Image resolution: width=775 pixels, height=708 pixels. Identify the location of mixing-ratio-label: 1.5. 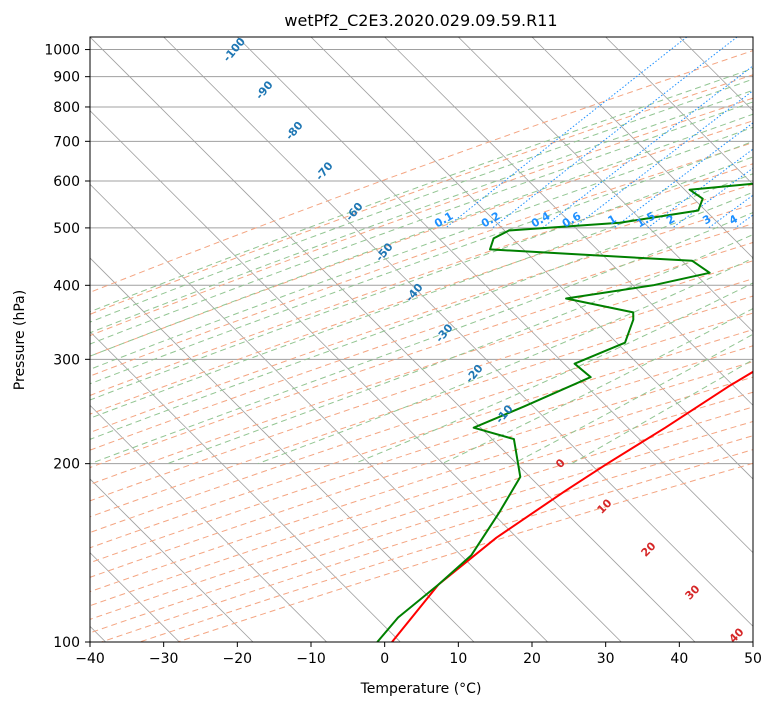
(645, 219).